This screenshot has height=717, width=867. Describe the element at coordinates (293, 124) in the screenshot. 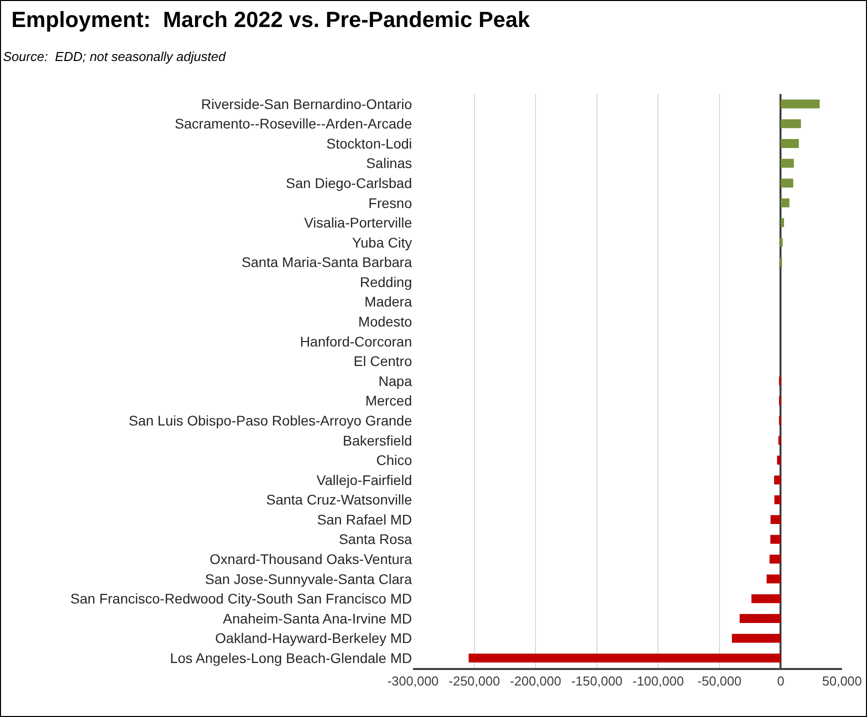

I see `y-tick-label: Sacramento--Roseville--Arden-Arcade` at that location.